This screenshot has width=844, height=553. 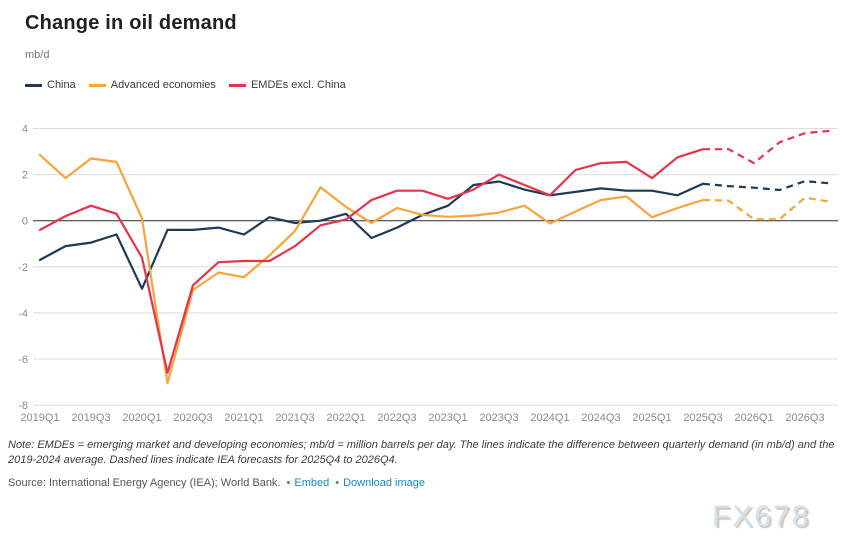 I want to click on legend-label-emdes: EMDEs excl. China, so click(x=298, y=85).